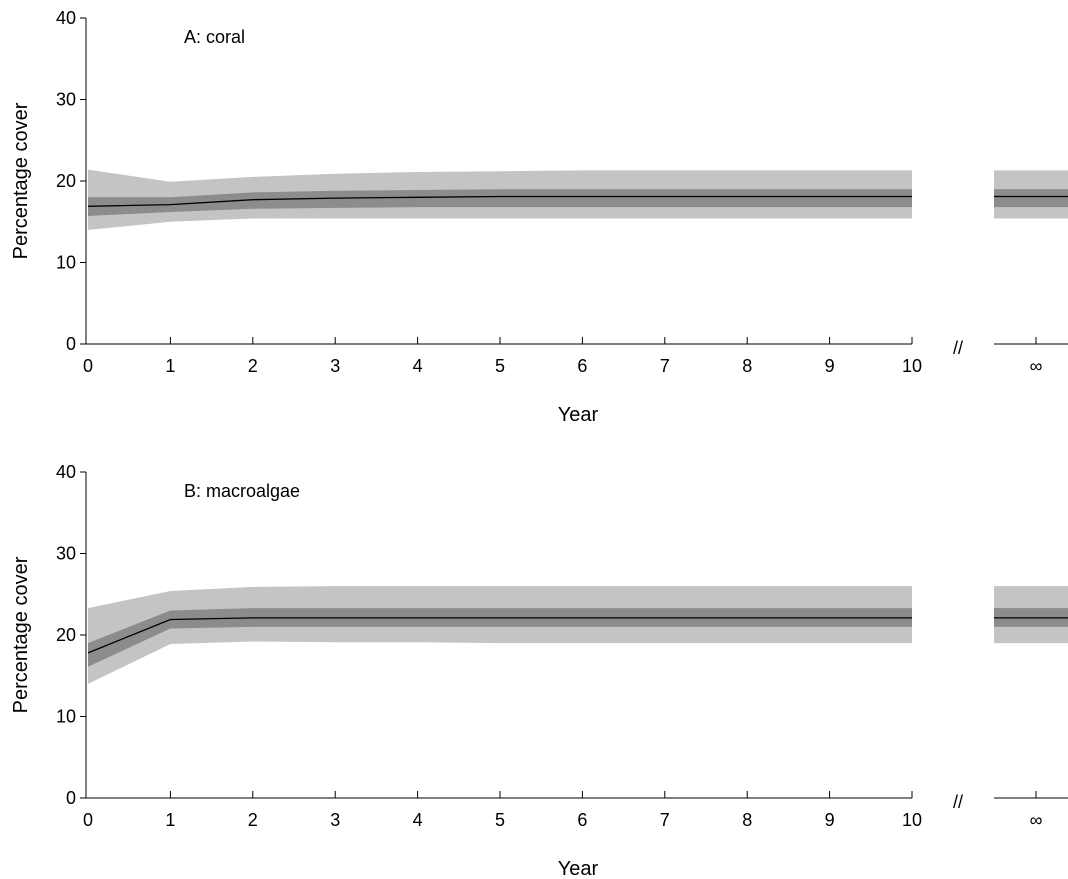  I want to click on macroalgae-x-tick-label: 6, so click(582, 820).